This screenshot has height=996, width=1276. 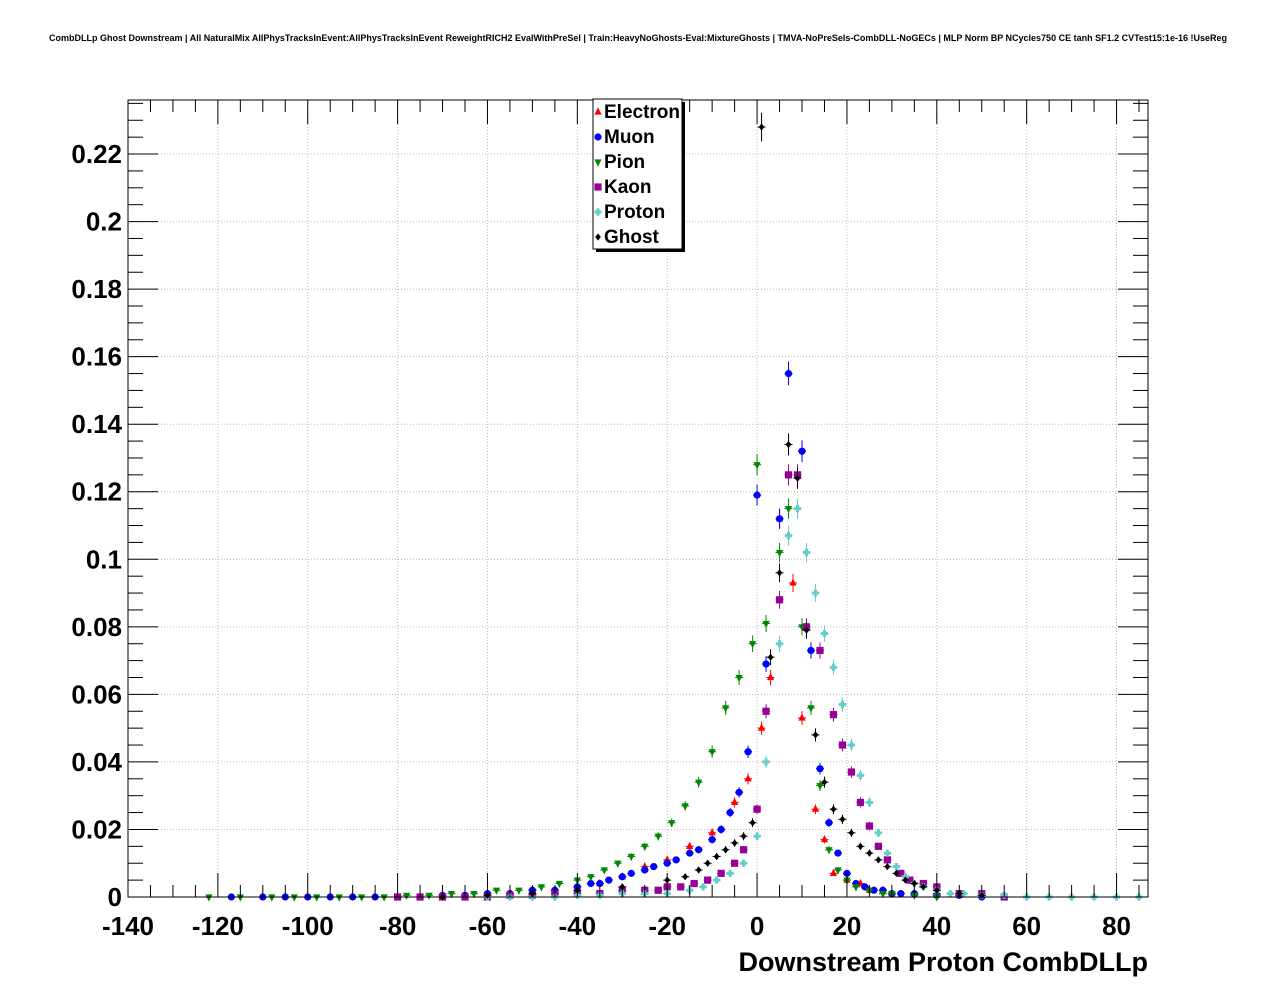 I want to click on legend-entry-ghost: Ghost, so click(x=627, y=237).